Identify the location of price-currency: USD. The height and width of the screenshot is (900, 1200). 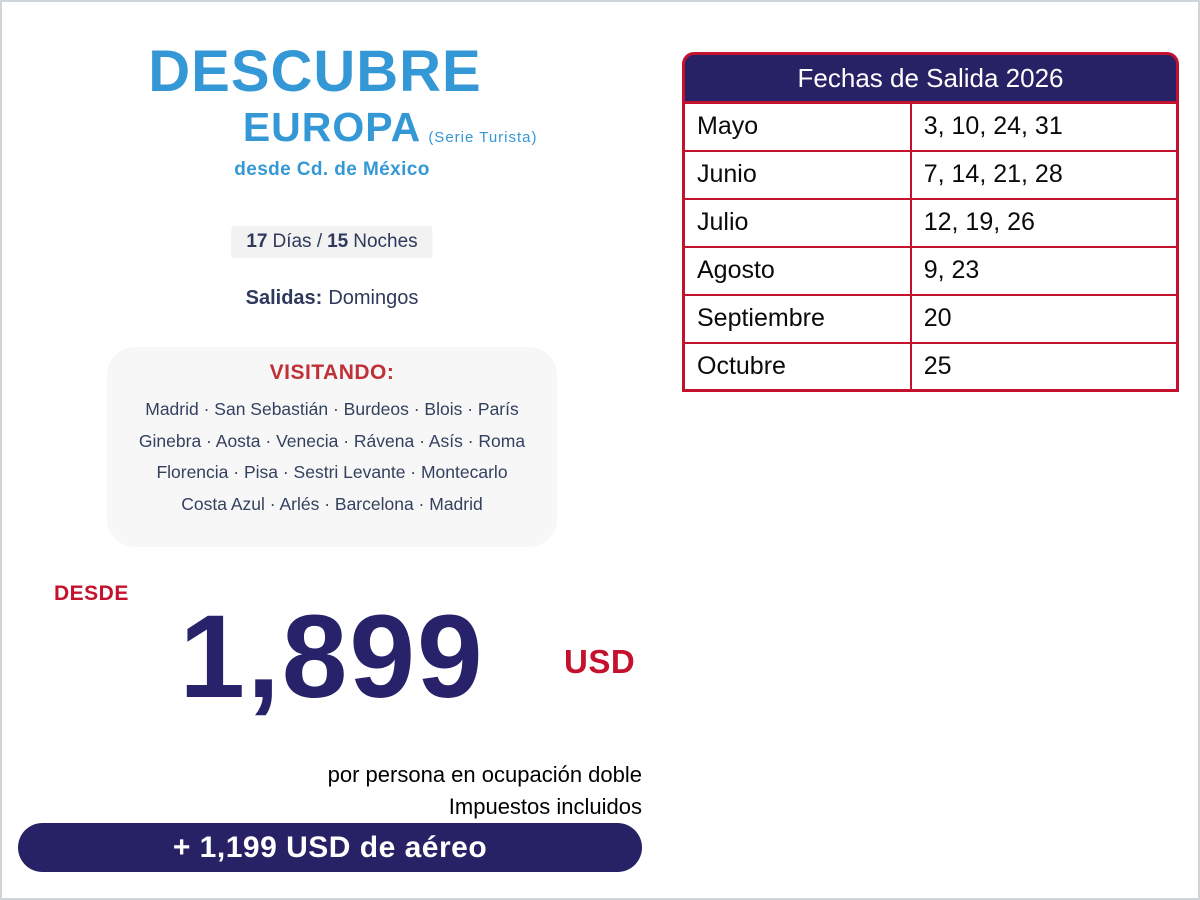
(600, 661).